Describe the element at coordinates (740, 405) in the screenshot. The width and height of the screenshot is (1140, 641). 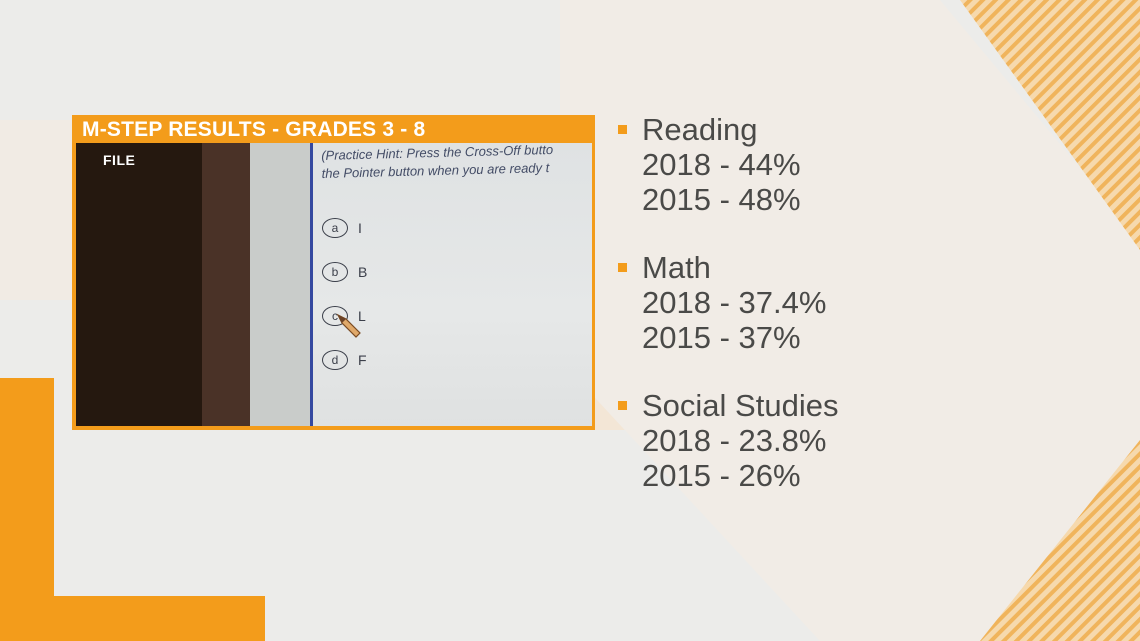
I see `subject-label: Social Studies` at that location.